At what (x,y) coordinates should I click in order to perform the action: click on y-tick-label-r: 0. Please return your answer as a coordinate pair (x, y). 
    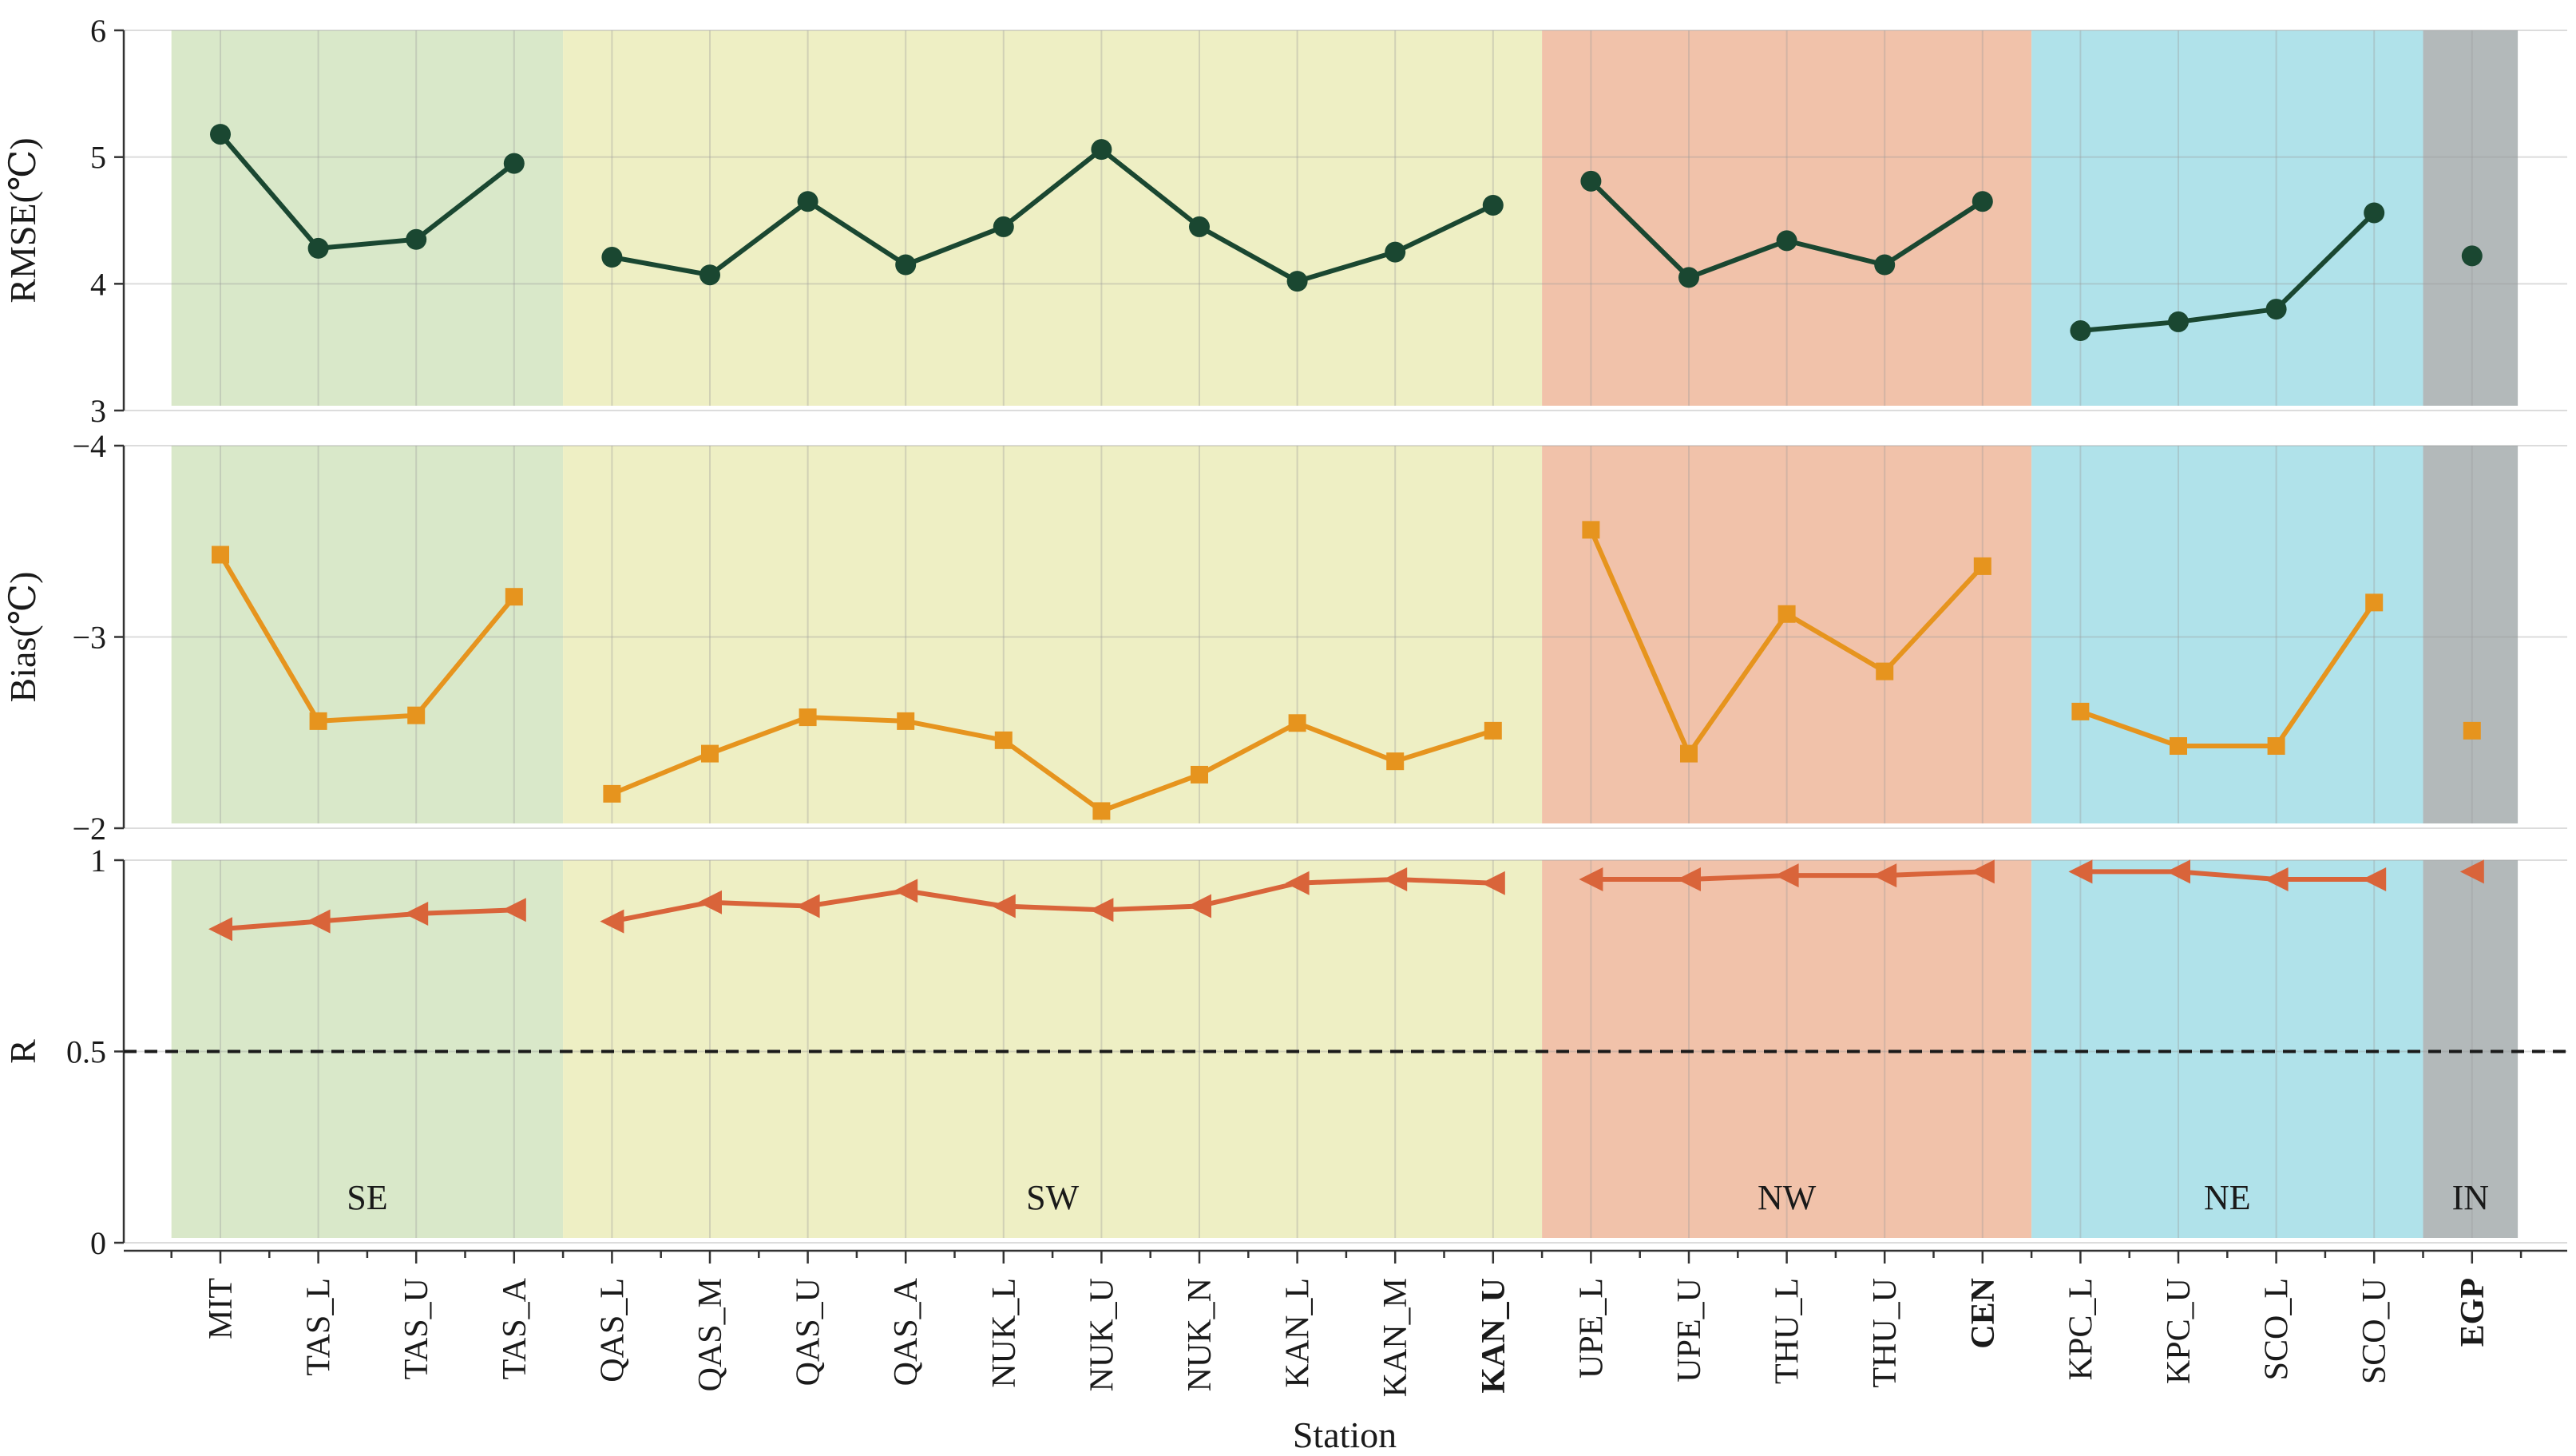
    Looking at the image, I should click on (98, 1243).